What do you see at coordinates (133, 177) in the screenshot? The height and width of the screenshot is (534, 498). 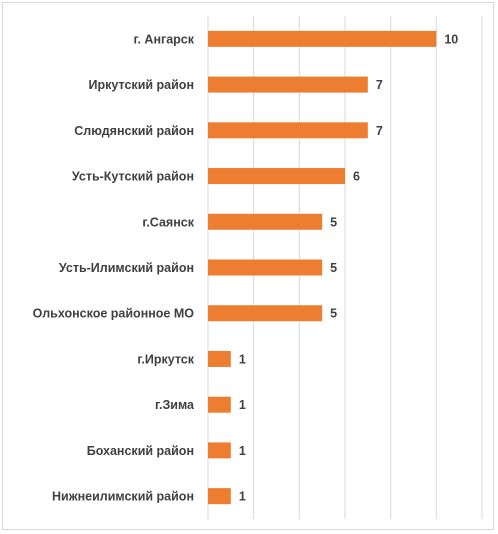 I see `category-label: Усть-Кутский район` at bounding box center [133, 177].